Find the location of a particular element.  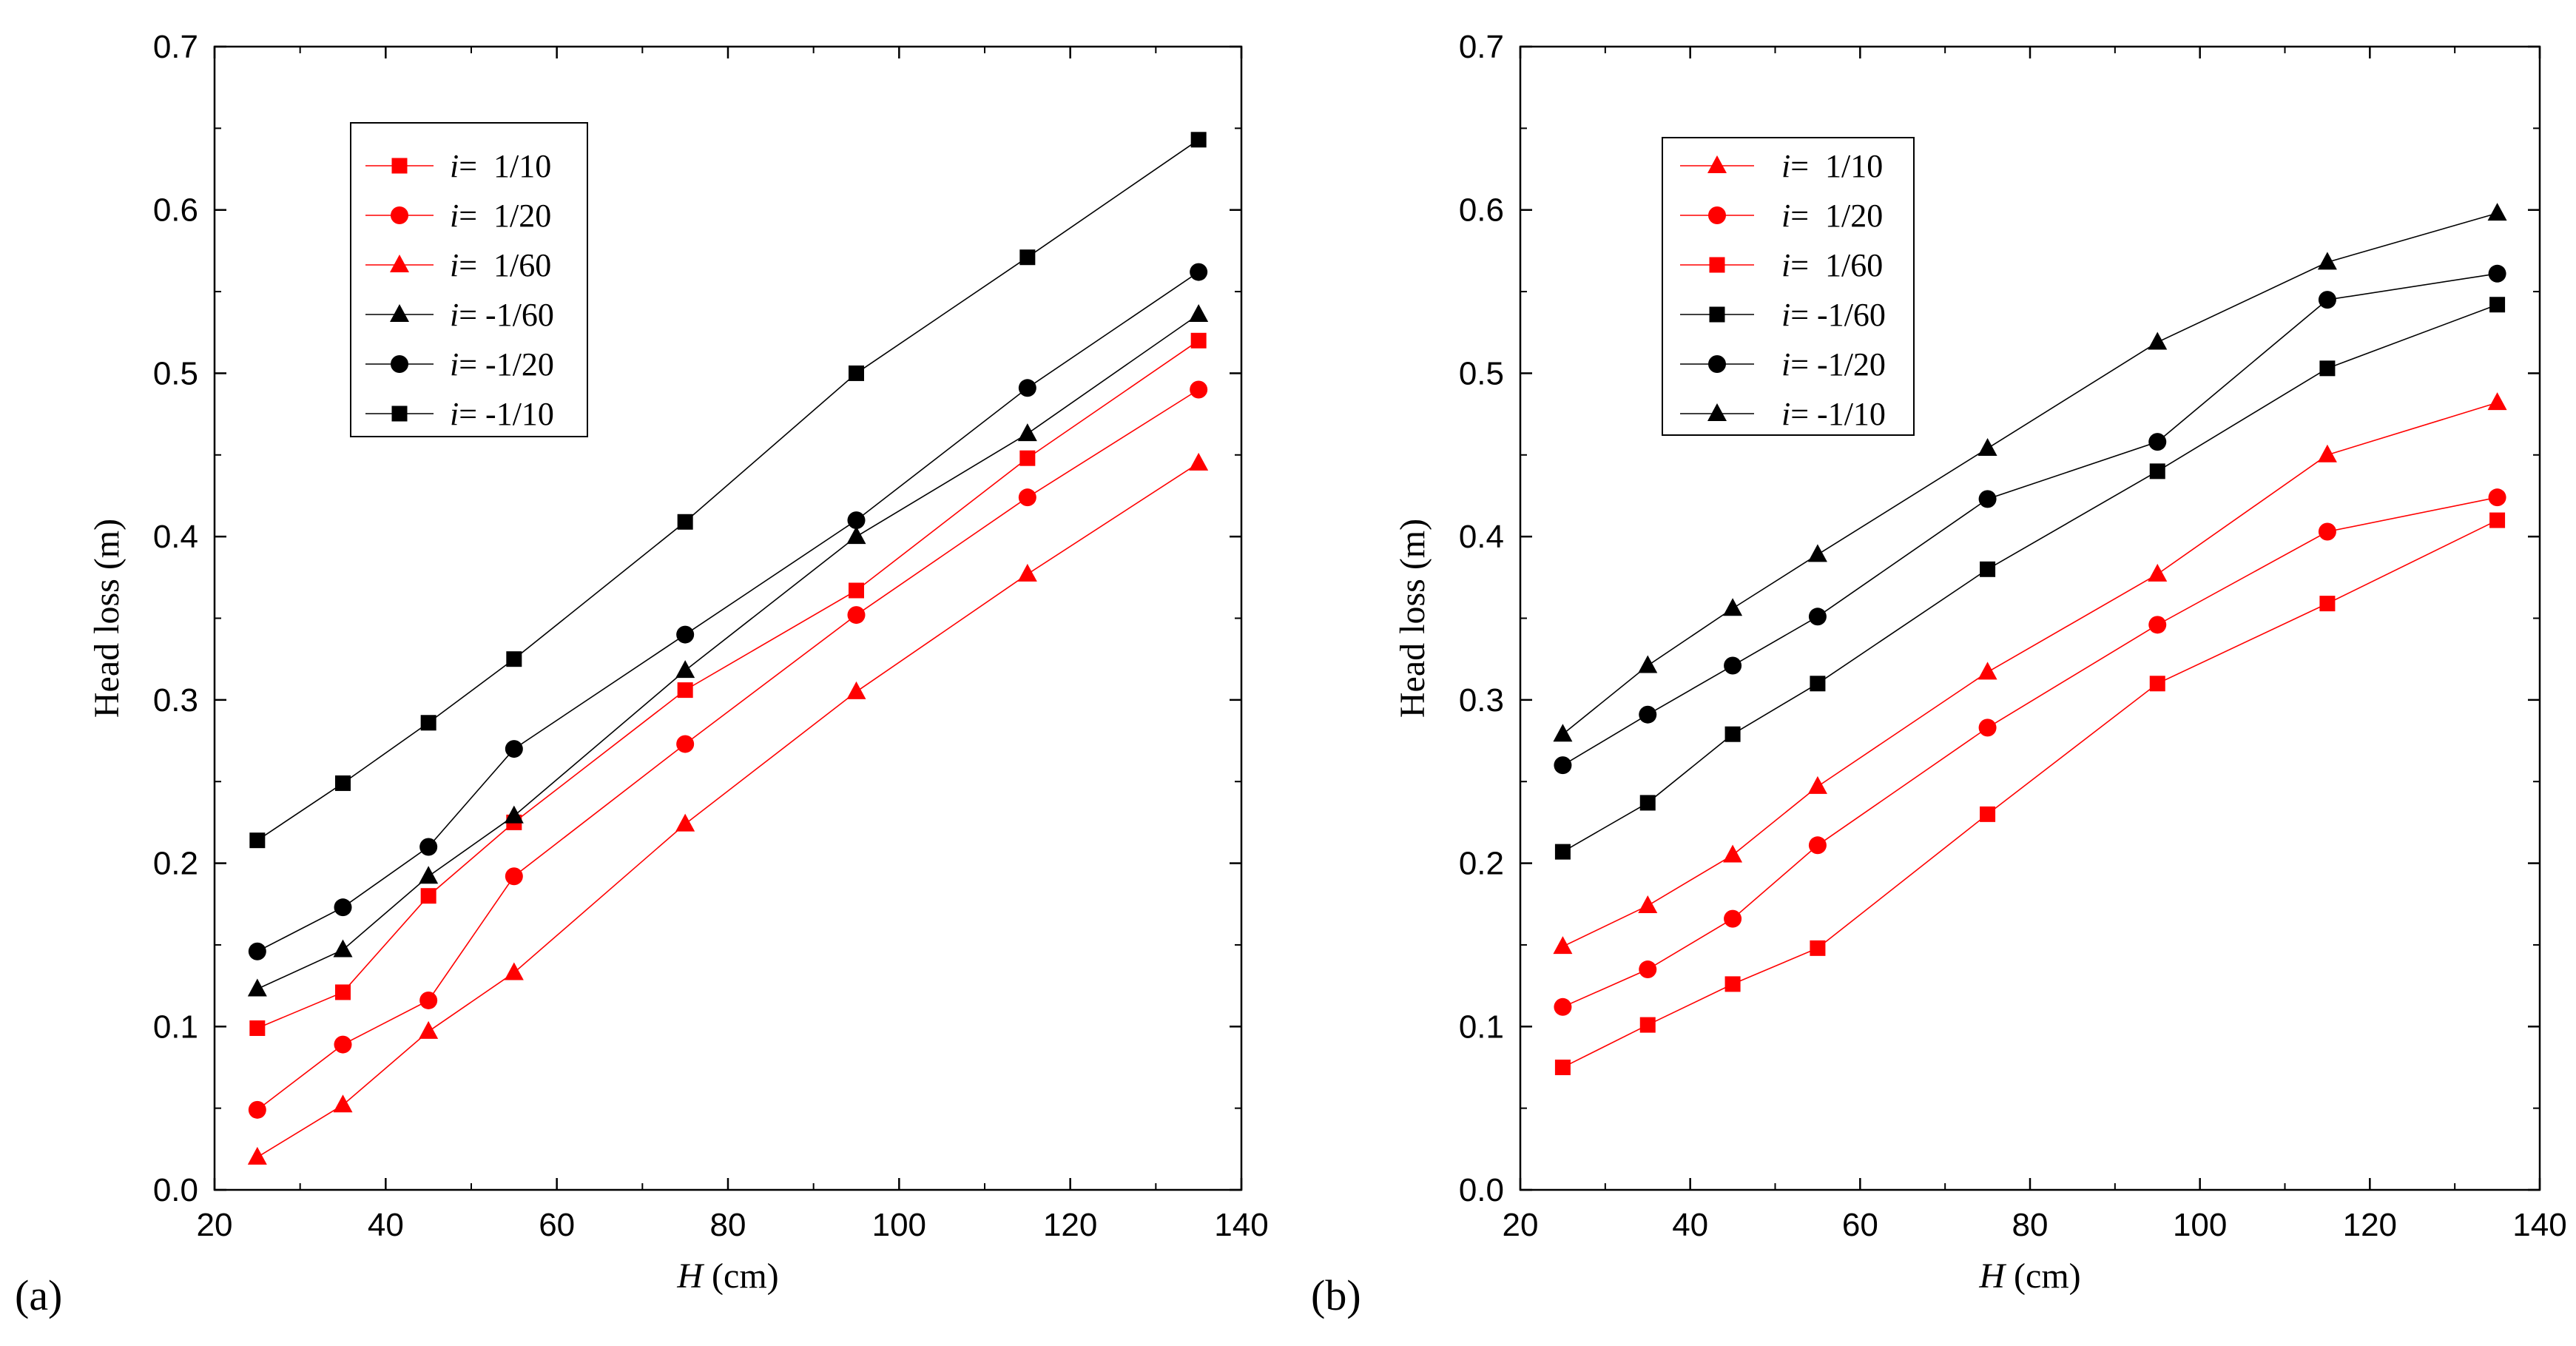

legend-label-value: = -1/10 is located at coordinates (506, 414).